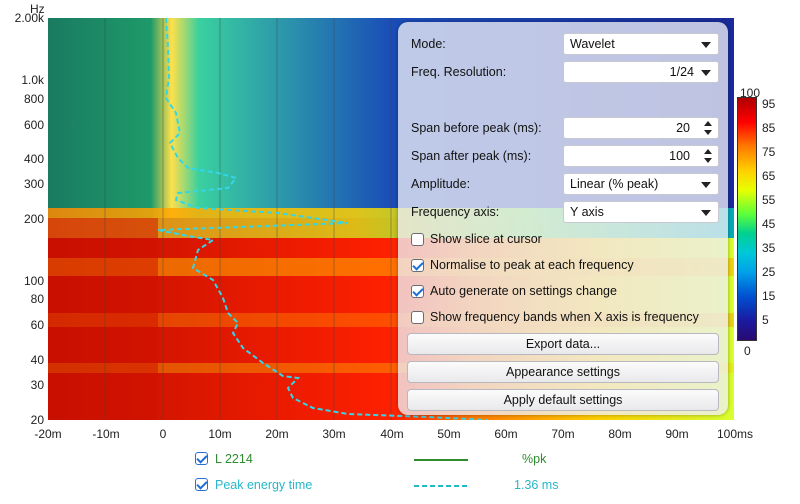  What do you see at coordinates (641, 44) in the screenshot?
I see `mode-select: Wavelet` at bounding box center [641, 44].